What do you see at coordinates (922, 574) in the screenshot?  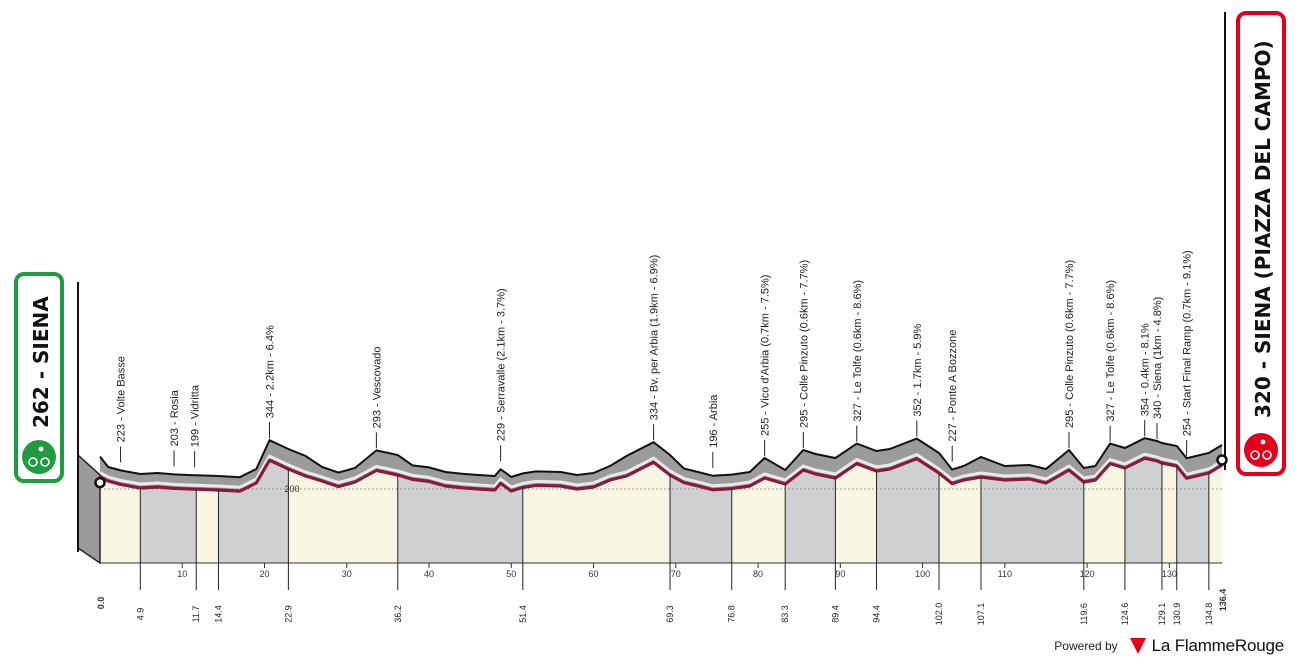 I see `x-tick-label: 100` at bounding box center [922, 574].